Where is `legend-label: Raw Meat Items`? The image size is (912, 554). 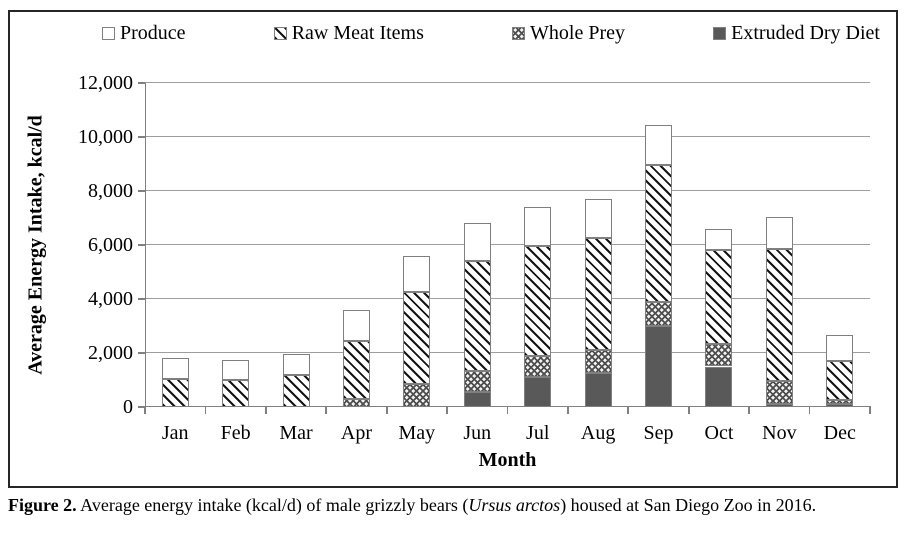
legend-label: Raw Meat Items is located at coordinates (357, 33).